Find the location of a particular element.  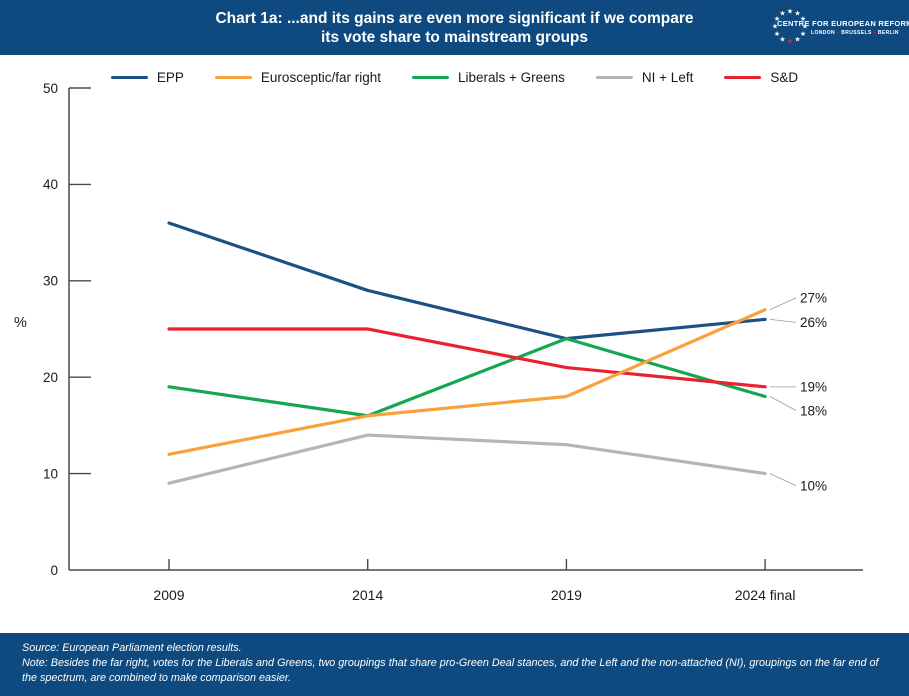

legend-item-s-d: S&D is located at coordinates (761, 77).